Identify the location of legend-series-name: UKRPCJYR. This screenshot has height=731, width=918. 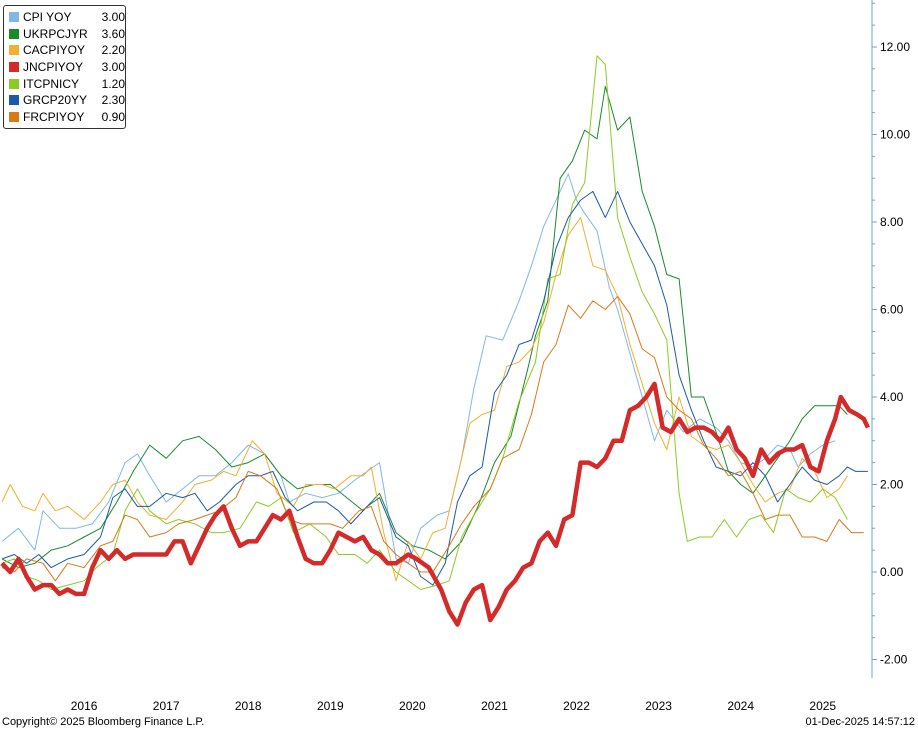
(55, 33).